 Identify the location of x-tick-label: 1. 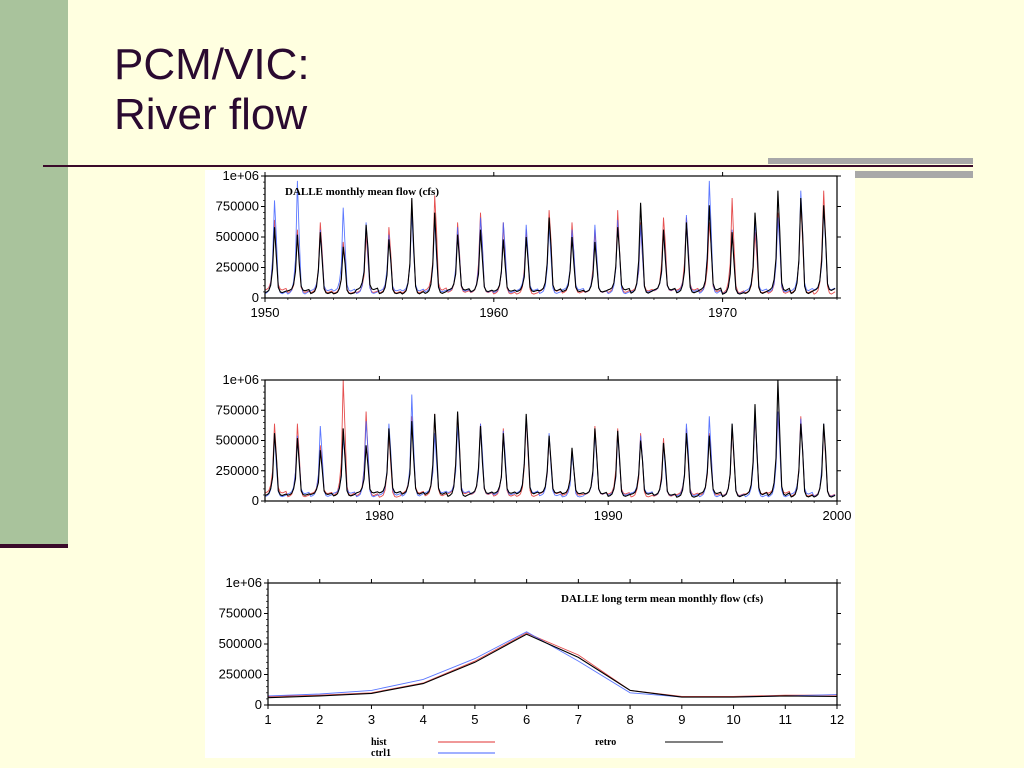
(267, 719).